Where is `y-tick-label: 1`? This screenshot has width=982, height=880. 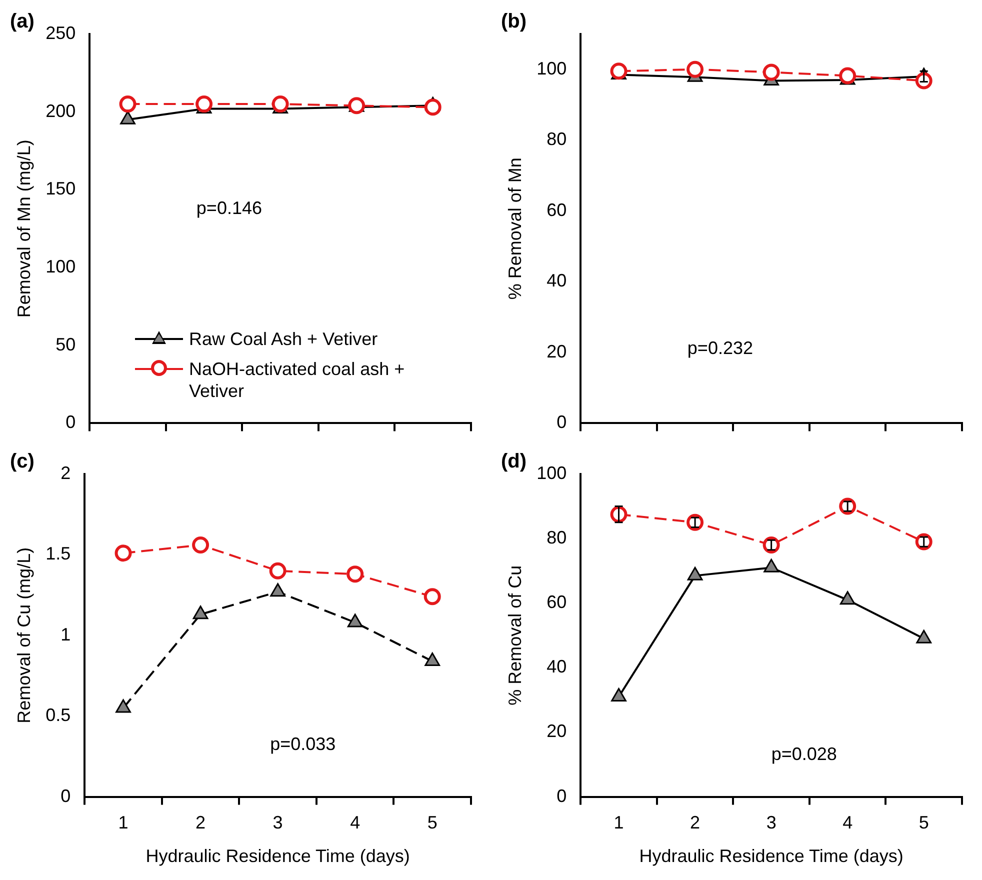
y-tick-label: 1 is located at coordinates (65, 634).